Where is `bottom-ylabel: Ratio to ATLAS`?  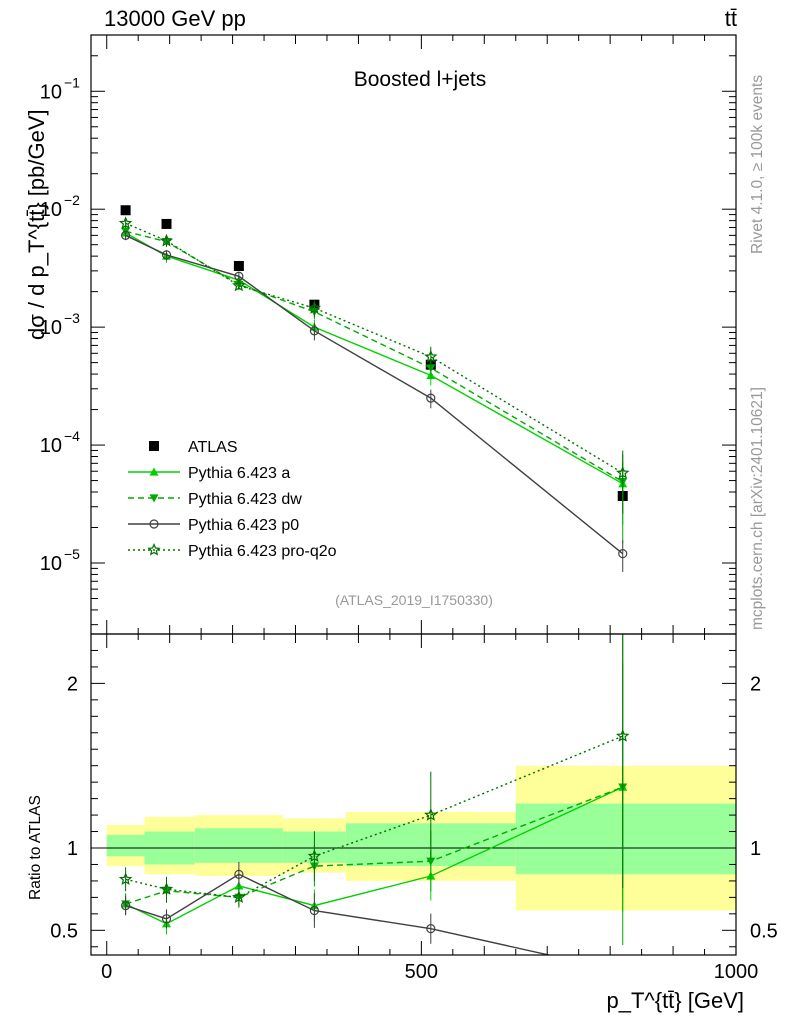
bottom-ylabel: Ratio to ATLAS is located at coordinates (35, 847).